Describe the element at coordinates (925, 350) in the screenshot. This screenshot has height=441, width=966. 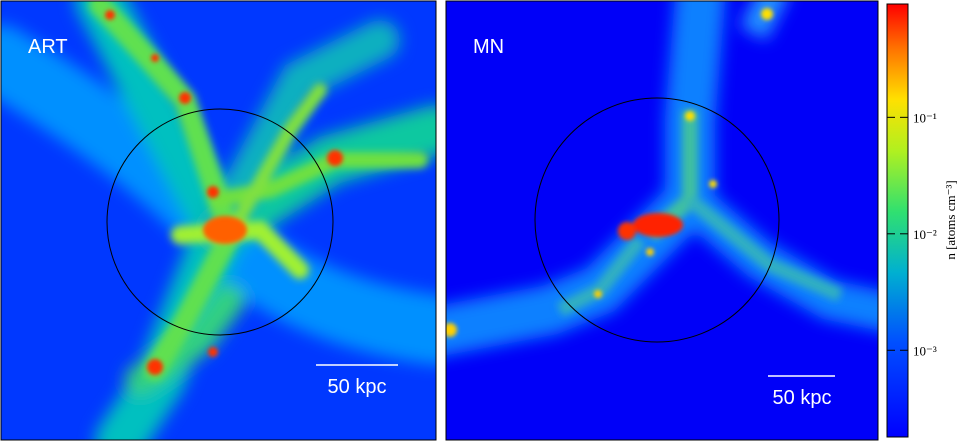
I see `colorbar-tick-label: 10⁻³` at that location.